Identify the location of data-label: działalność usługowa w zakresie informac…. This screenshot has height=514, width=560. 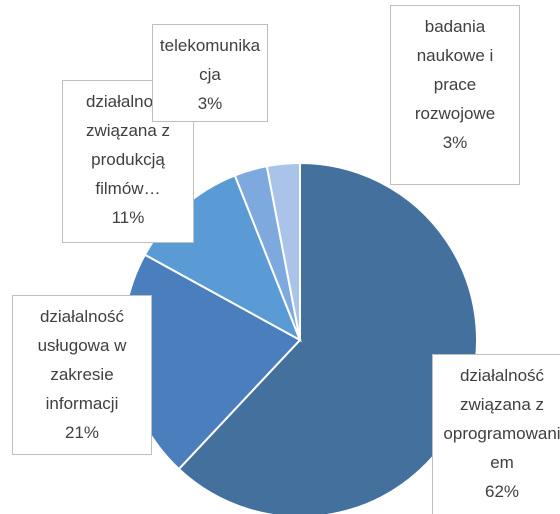
(82, 375).